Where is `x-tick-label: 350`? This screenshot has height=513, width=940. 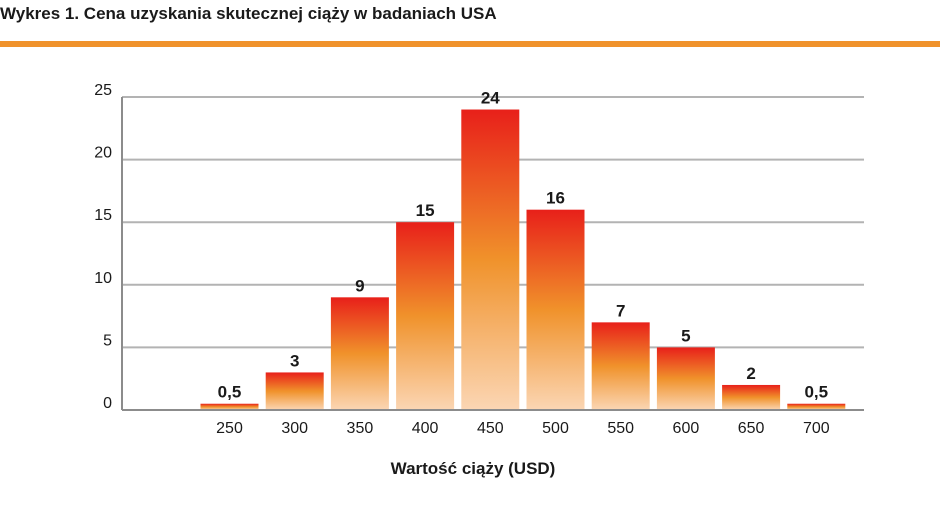 x-tick-label: 350 is located at coordinates (360, 428).